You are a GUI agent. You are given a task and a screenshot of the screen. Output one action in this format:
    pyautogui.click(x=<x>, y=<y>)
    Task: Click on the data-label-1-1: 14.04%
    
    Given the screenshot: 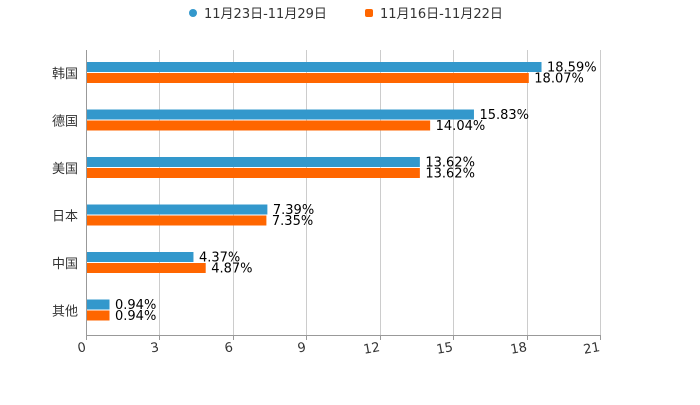 What is the action you would take?
    pyautogui.click(x=461, y=126)
    